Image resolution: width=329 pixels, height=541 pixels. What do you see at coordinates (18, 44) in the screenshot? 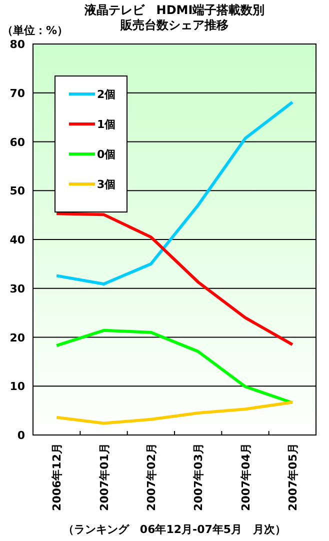
I see `y-tick-label: 80` at bounding box center [18, 44].